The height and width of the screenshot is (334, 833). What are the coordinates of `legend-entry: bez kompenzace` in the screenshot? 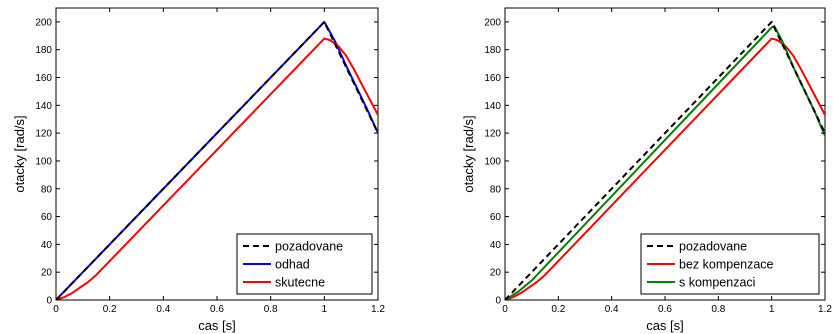 It's located at (726, 265).